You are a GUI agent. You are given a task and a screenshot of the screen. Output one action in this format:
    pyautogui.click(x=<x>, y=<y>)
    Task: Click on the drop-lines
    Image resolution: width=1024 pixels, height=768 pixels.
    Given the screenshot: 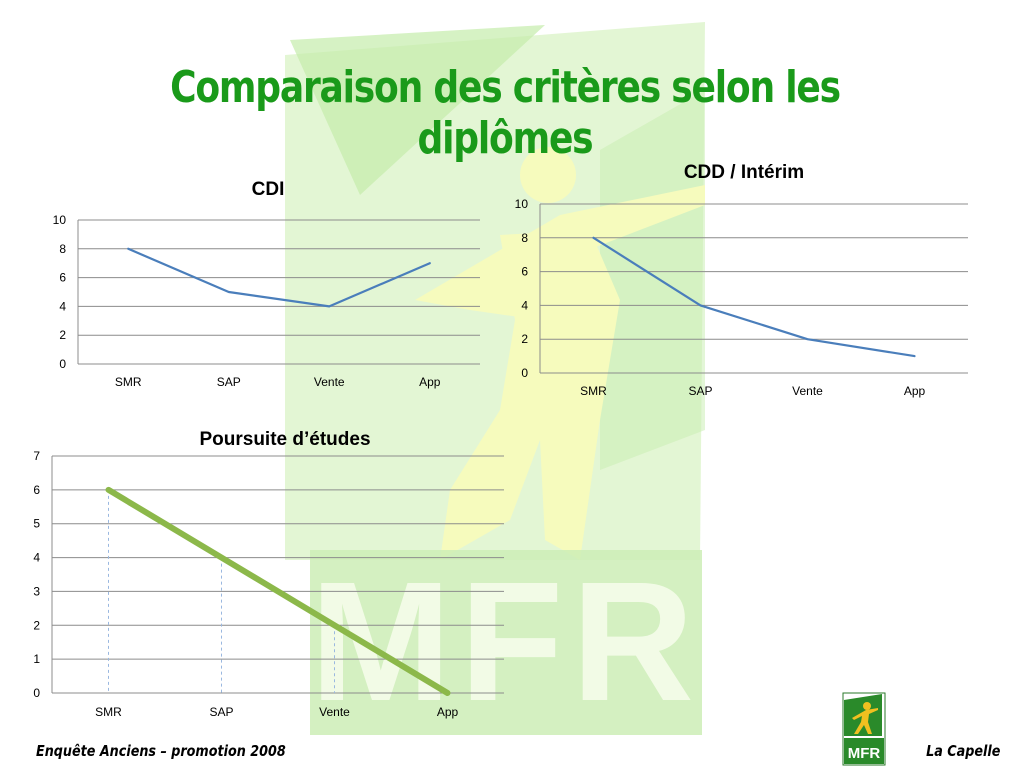 What is the action you would take?
    pyautogui.click(x=221, y=591)
    